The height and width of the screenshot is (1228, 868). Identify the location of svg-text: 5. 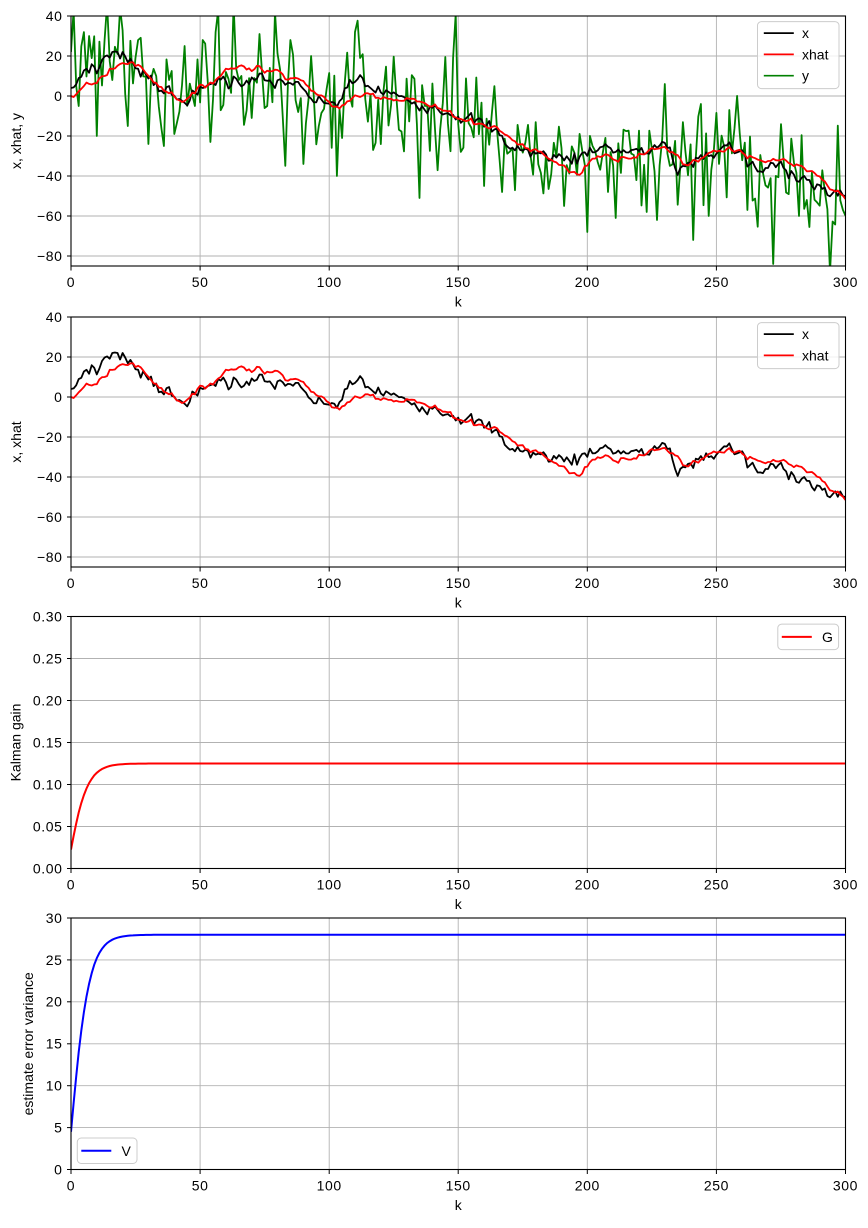
(58, 1128).